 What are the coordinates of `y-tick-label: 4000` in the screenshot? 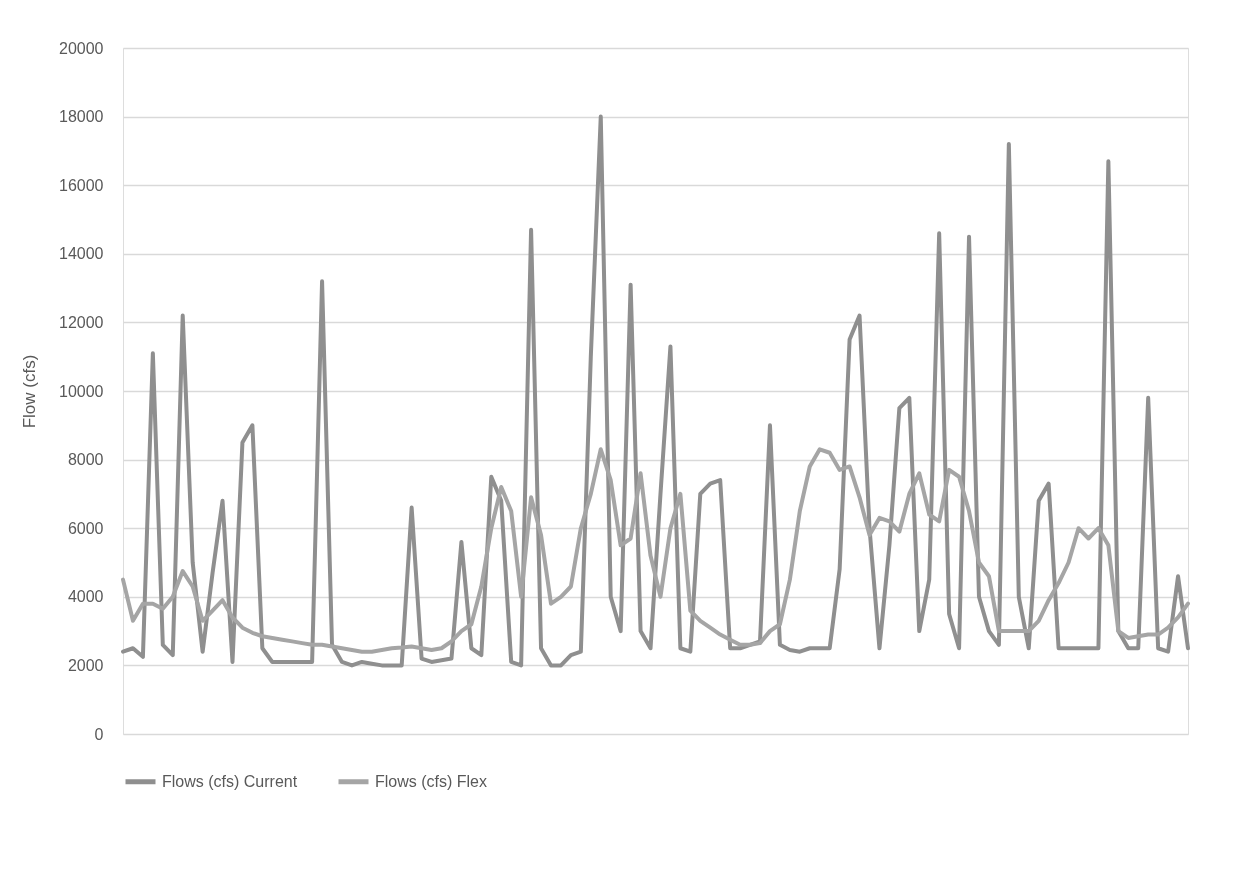 It's located at (85, 597).